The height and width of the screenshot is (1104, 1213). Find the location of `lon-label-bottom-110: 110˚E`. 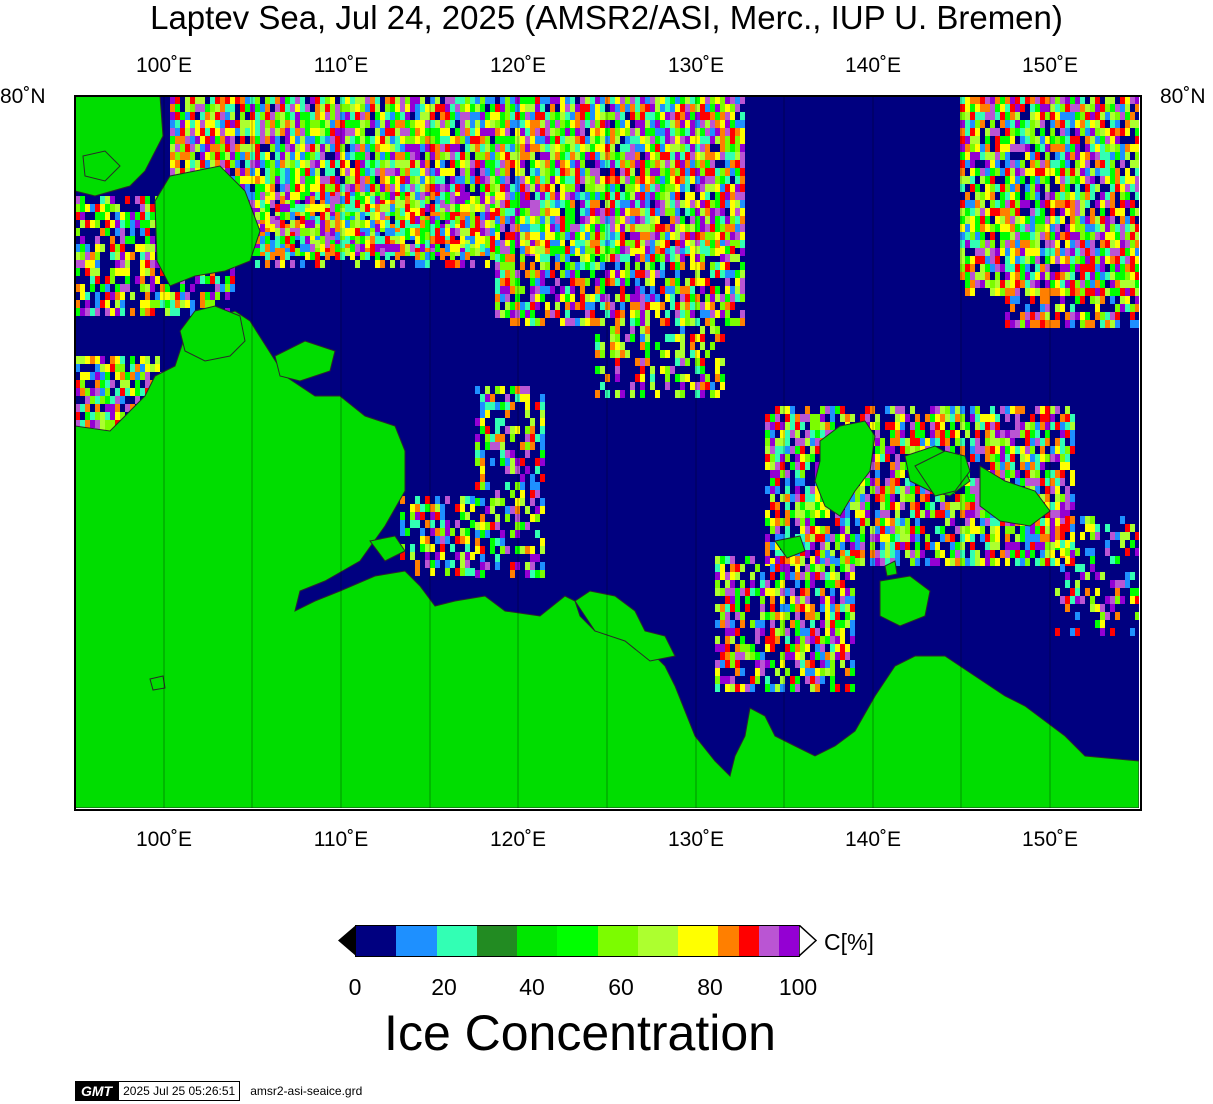

lon-label-bottom-110: 110˚E is located at coordinates (341, 839).